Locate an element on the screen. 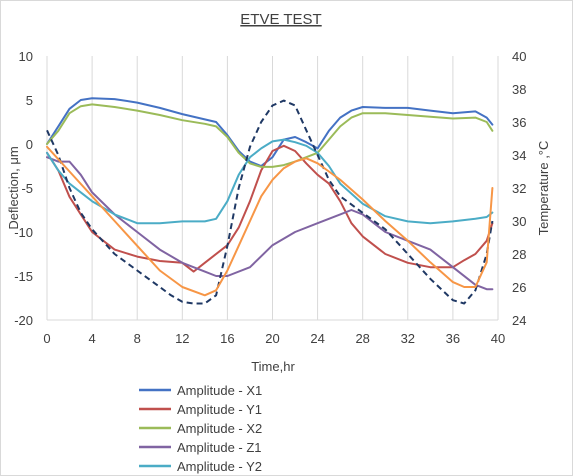 Image resolution: width=573 pixels, height=476 pixels. y-tick-label: 5 is located at coordinates (29, 100).